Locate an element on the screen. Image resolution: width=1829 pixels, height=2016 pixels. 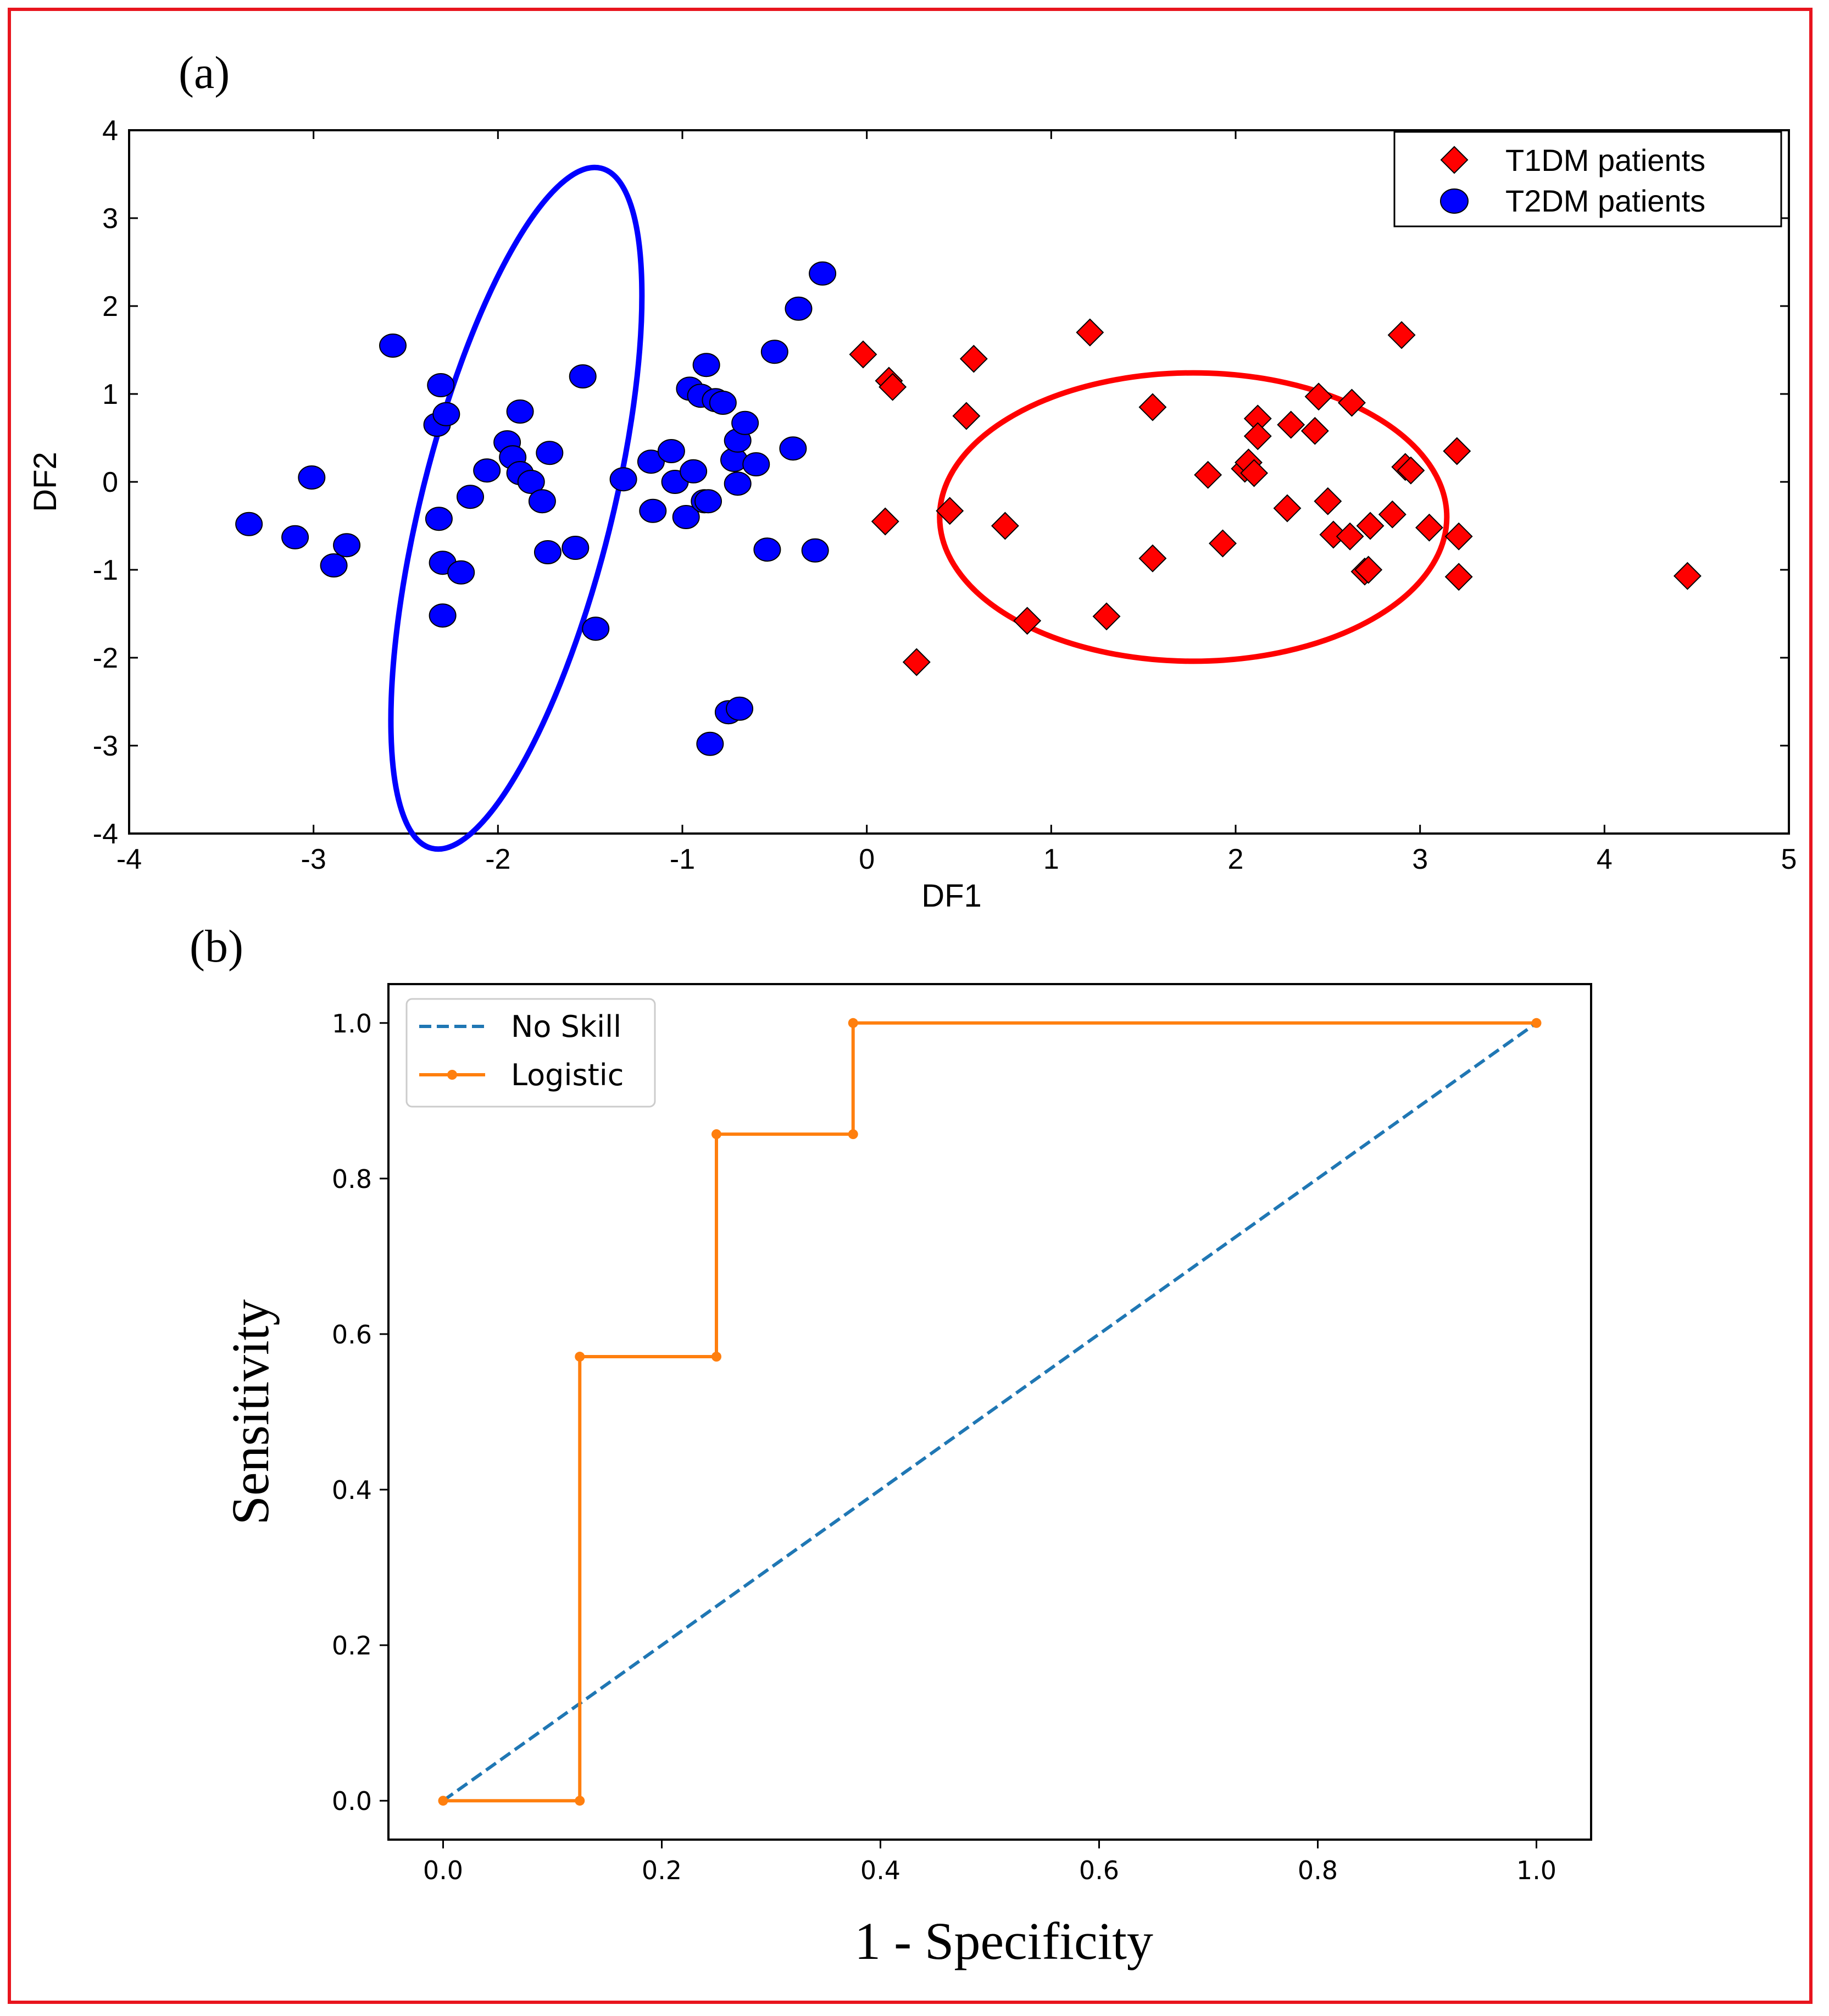
b-y-tick-label: 0.4 is located at coordinates (352, 1490).